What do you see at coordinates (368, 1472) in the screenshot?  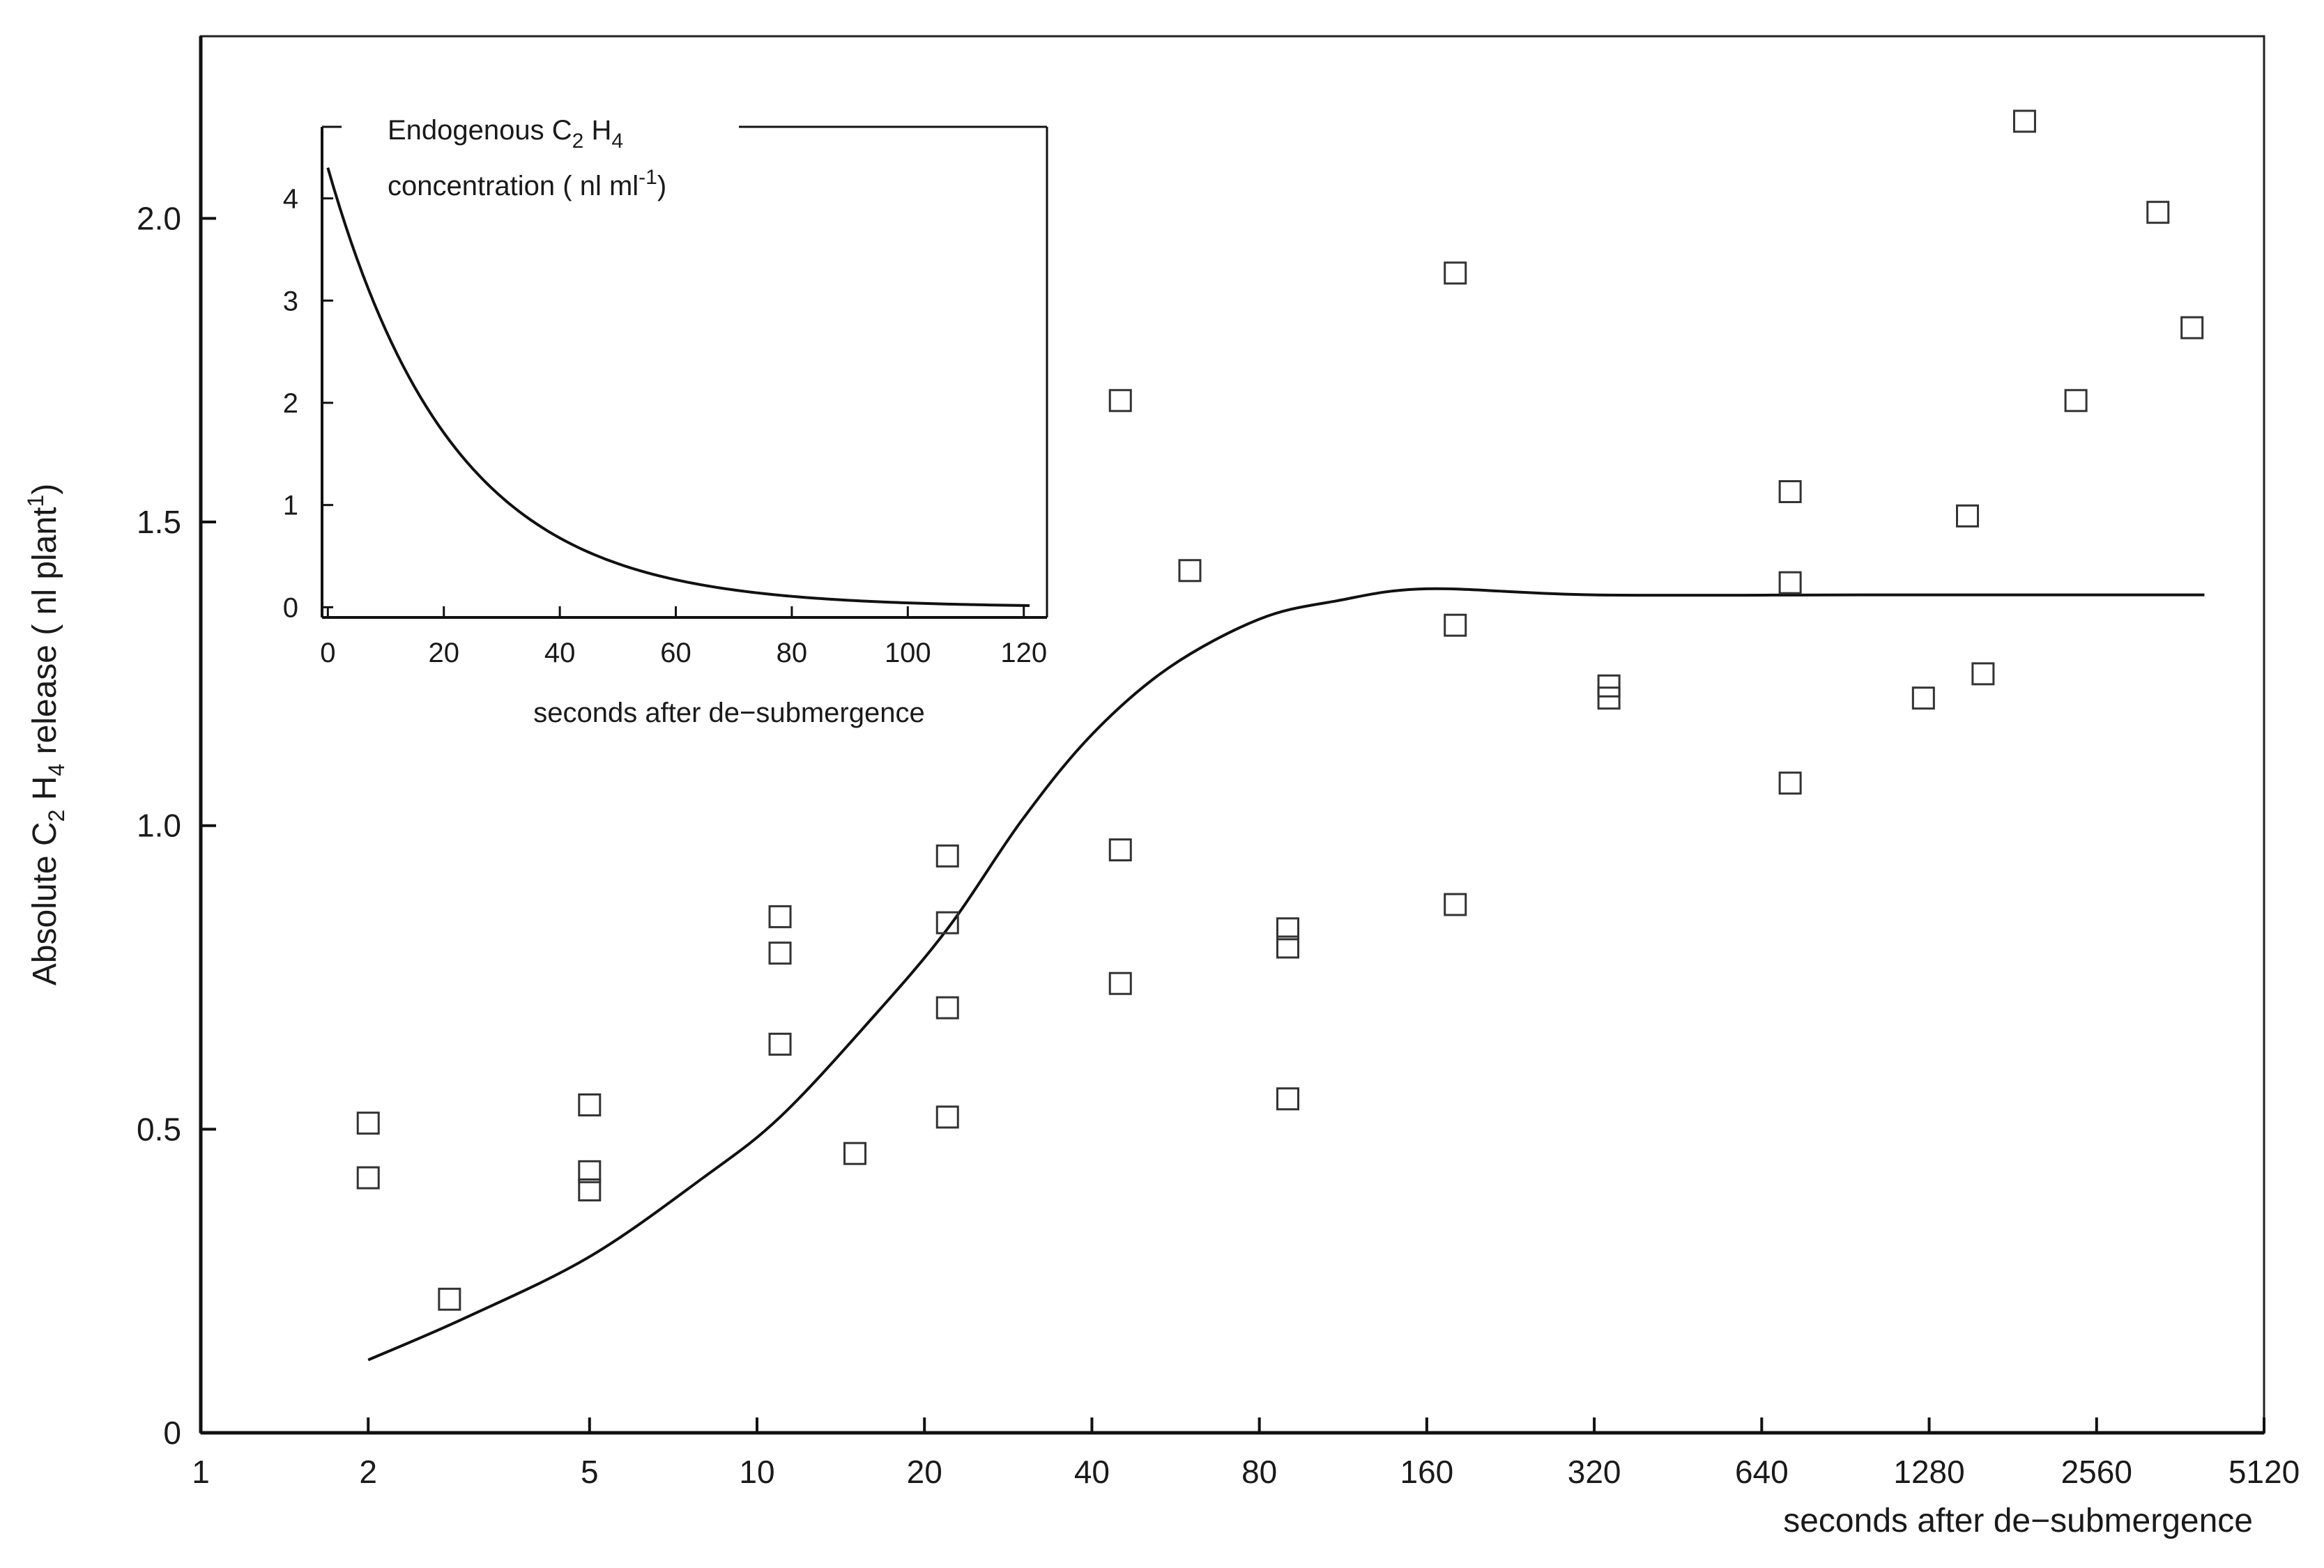 I see `main-x-tick-label: 2` at bounding box center [368, 1472].